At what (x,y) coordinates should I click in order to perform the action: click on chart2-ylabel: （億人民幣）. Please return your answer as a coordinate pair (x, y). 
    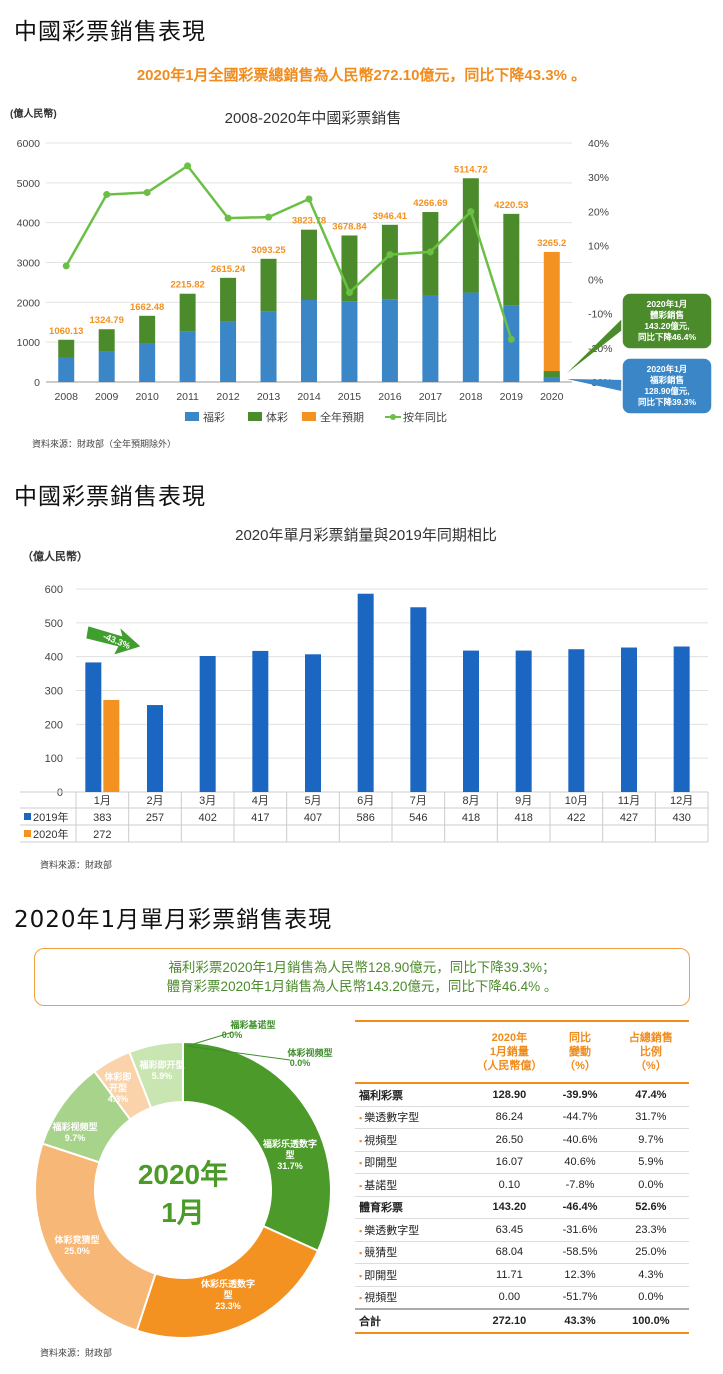
    Looking at the image, I should click on (55, 556).